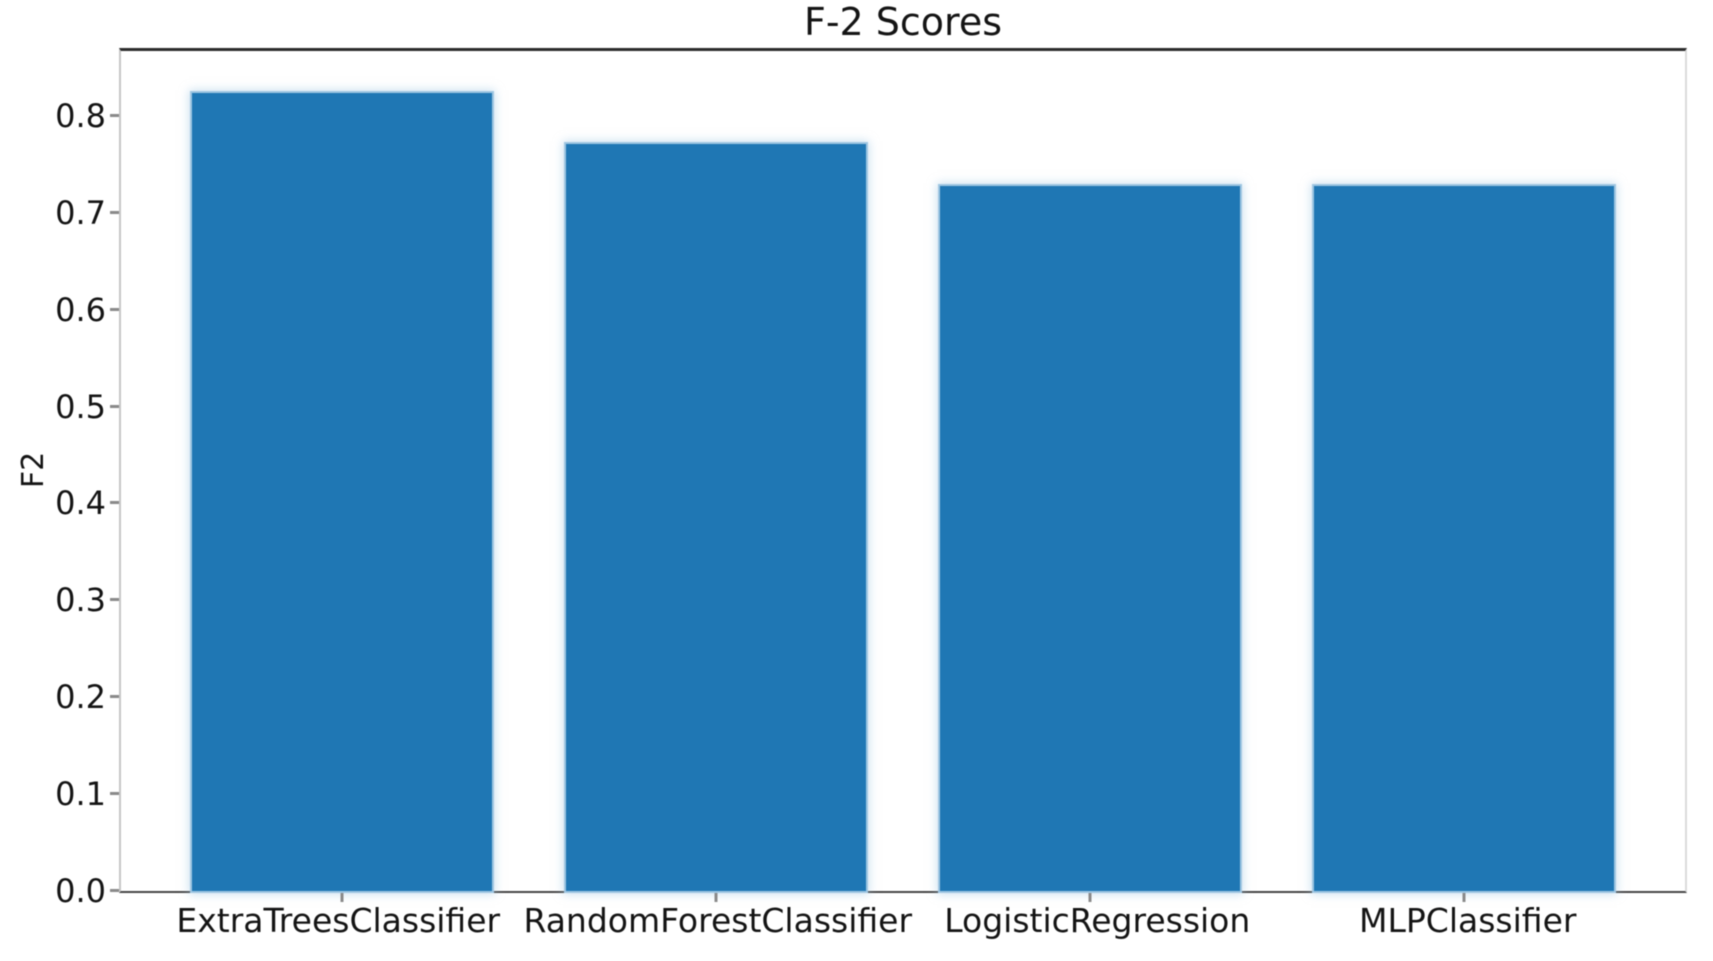  I want to click on y-tick-label: 0.1, so click(80, 794).